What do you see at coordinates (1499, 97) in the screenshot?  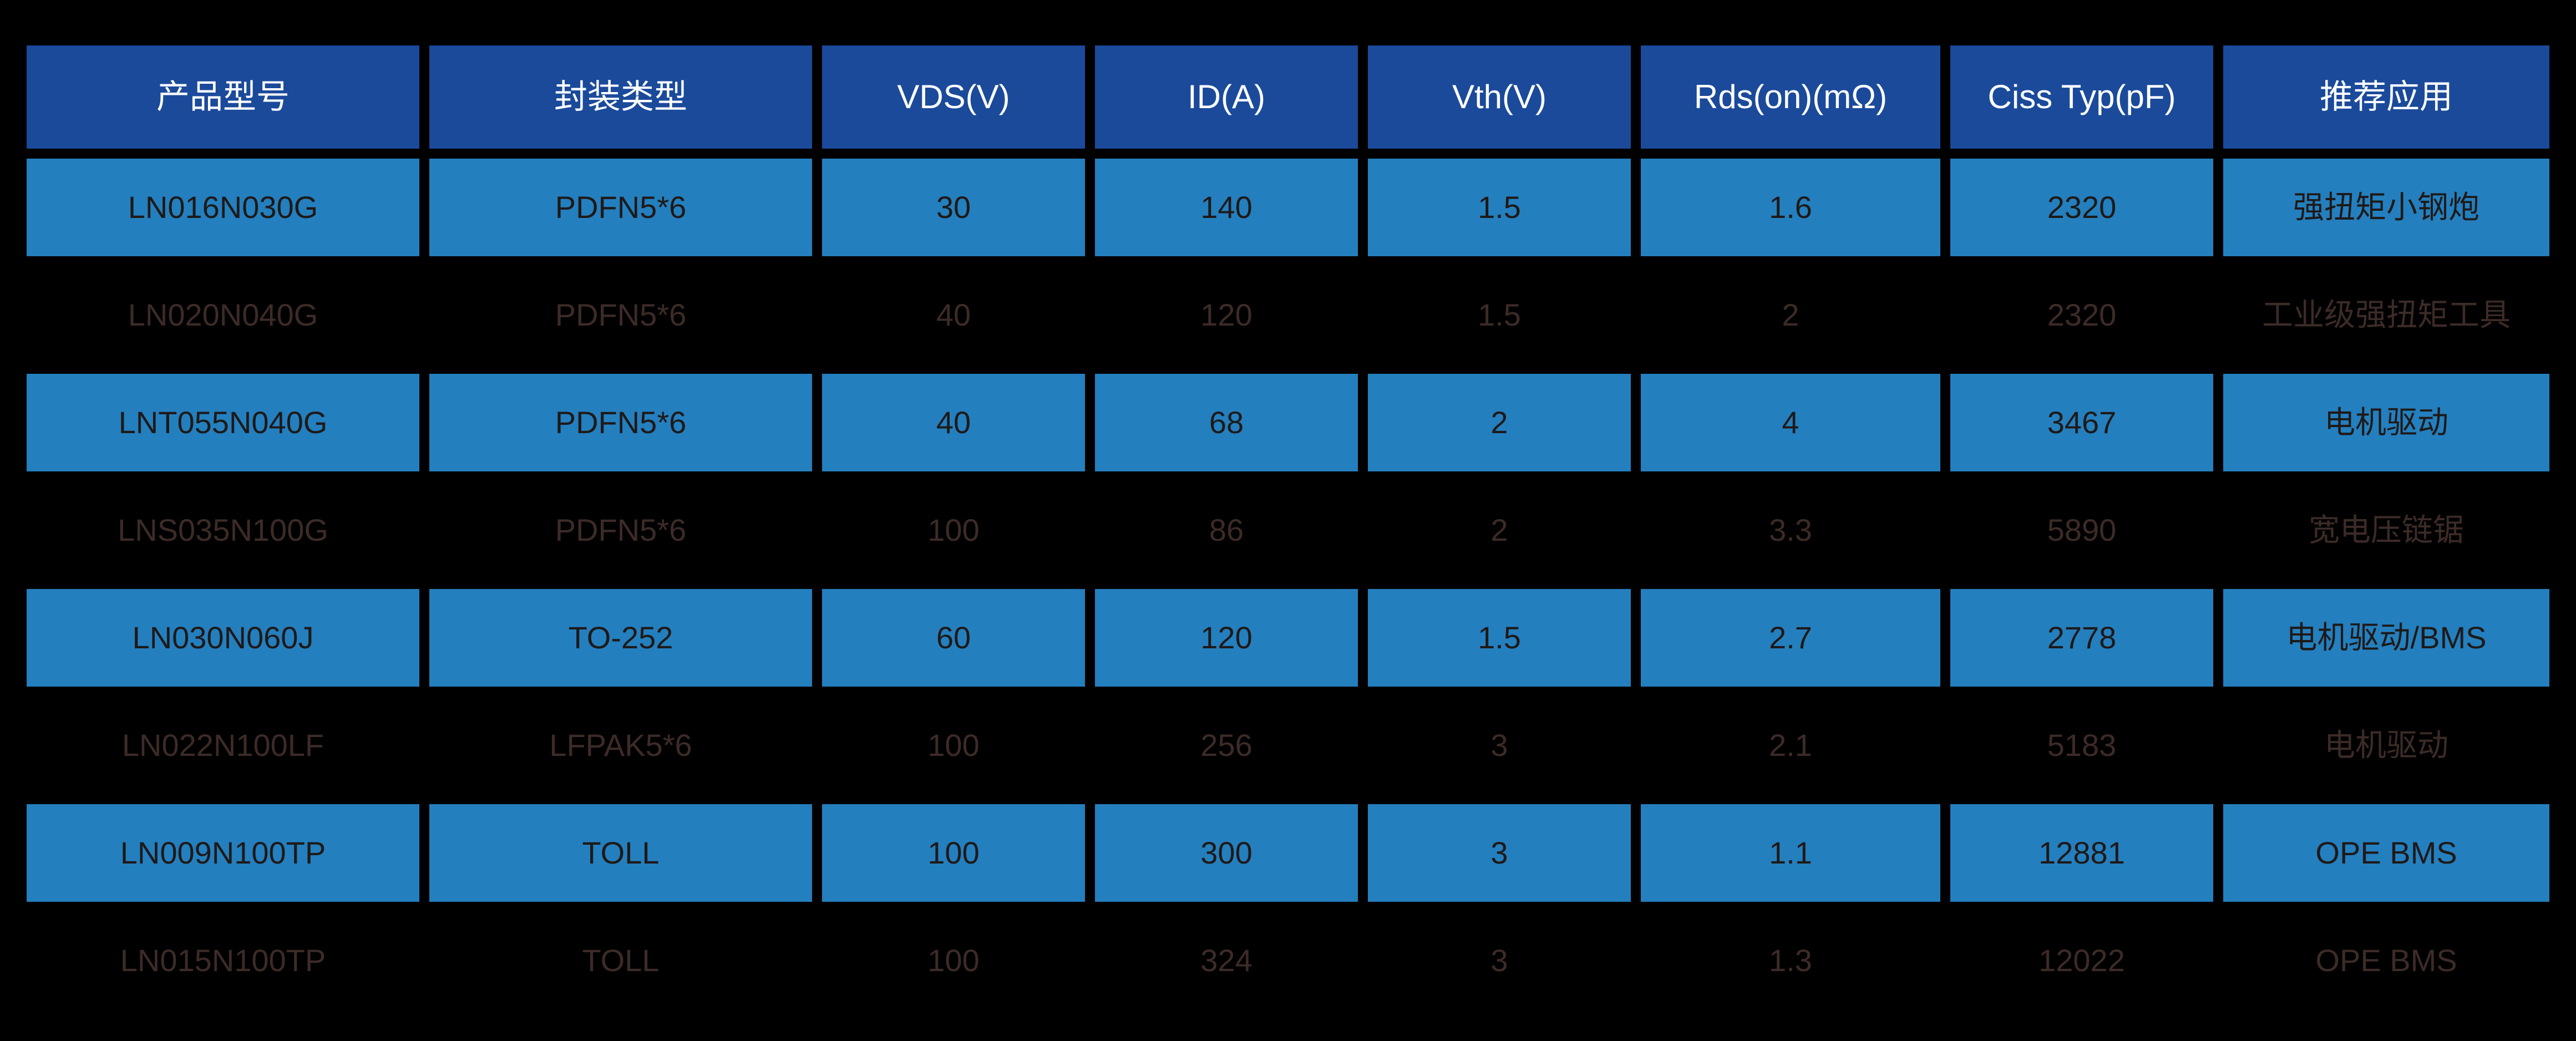 I see `header-cell-vth: Vth(V)` at bounding box center [1499, 97].